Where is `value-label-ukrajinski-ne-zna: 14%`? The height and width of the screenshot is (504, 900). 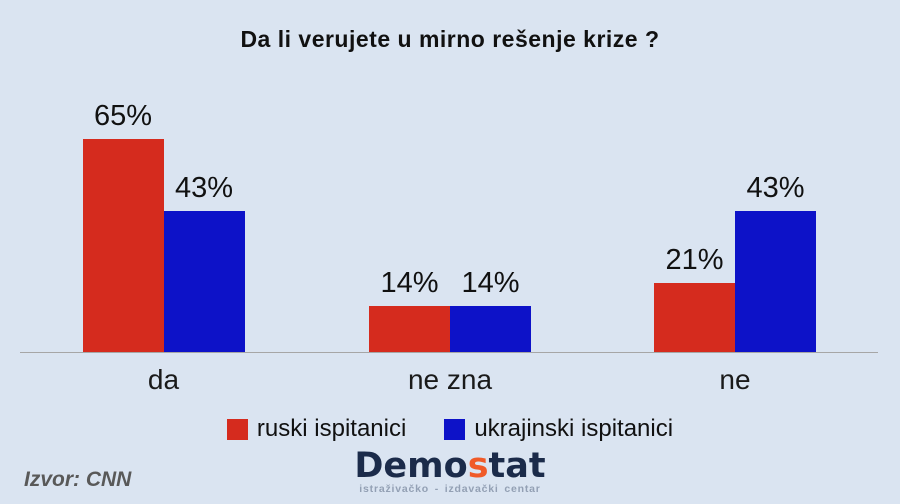
value-label-ukrajinski-ne-zna: 14% is located at coordinates (490, 283).